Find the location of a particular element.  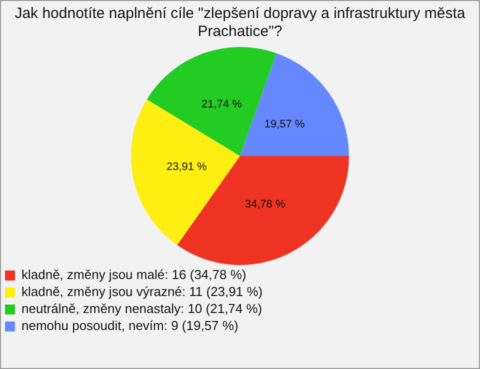

legend-label: kladně, změny jsou malé: 16 (34,78 %) is located at coordinates (134, 274).